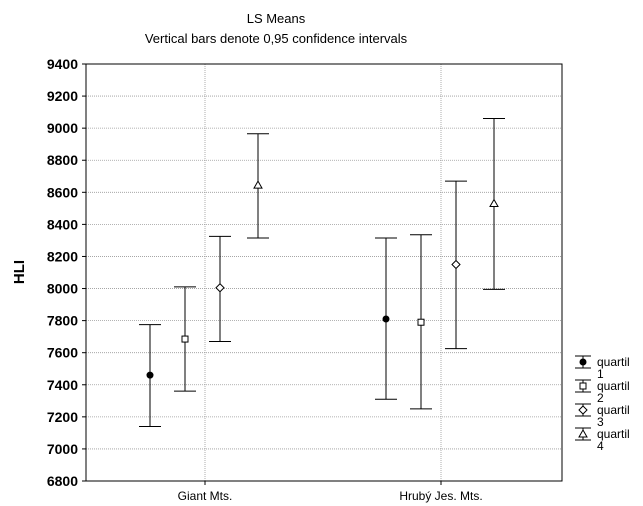 The image size is (643, 506). What do you see at coordinates (62, 449) in the screenshot?
I see `y-tick-label: 7000` at bounding box center [62, 449].